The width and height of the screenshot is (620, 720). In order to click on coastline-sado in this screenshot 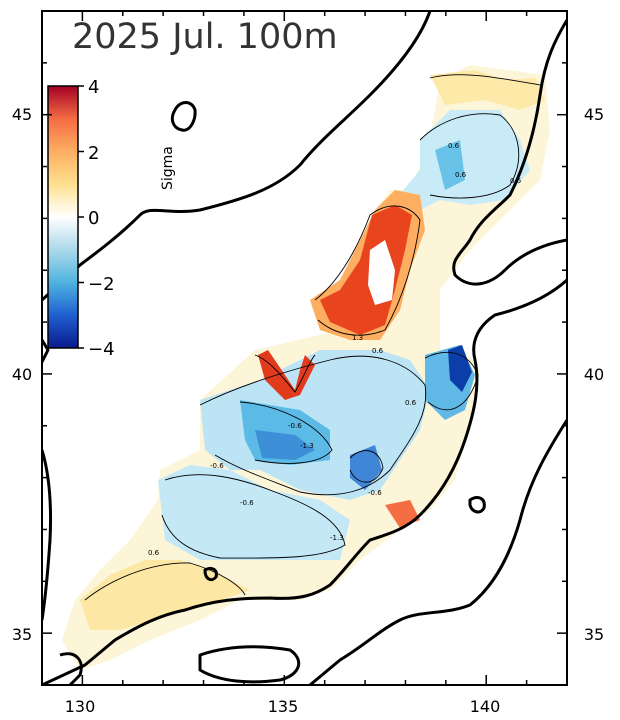, I will do `click(477, 505)`.